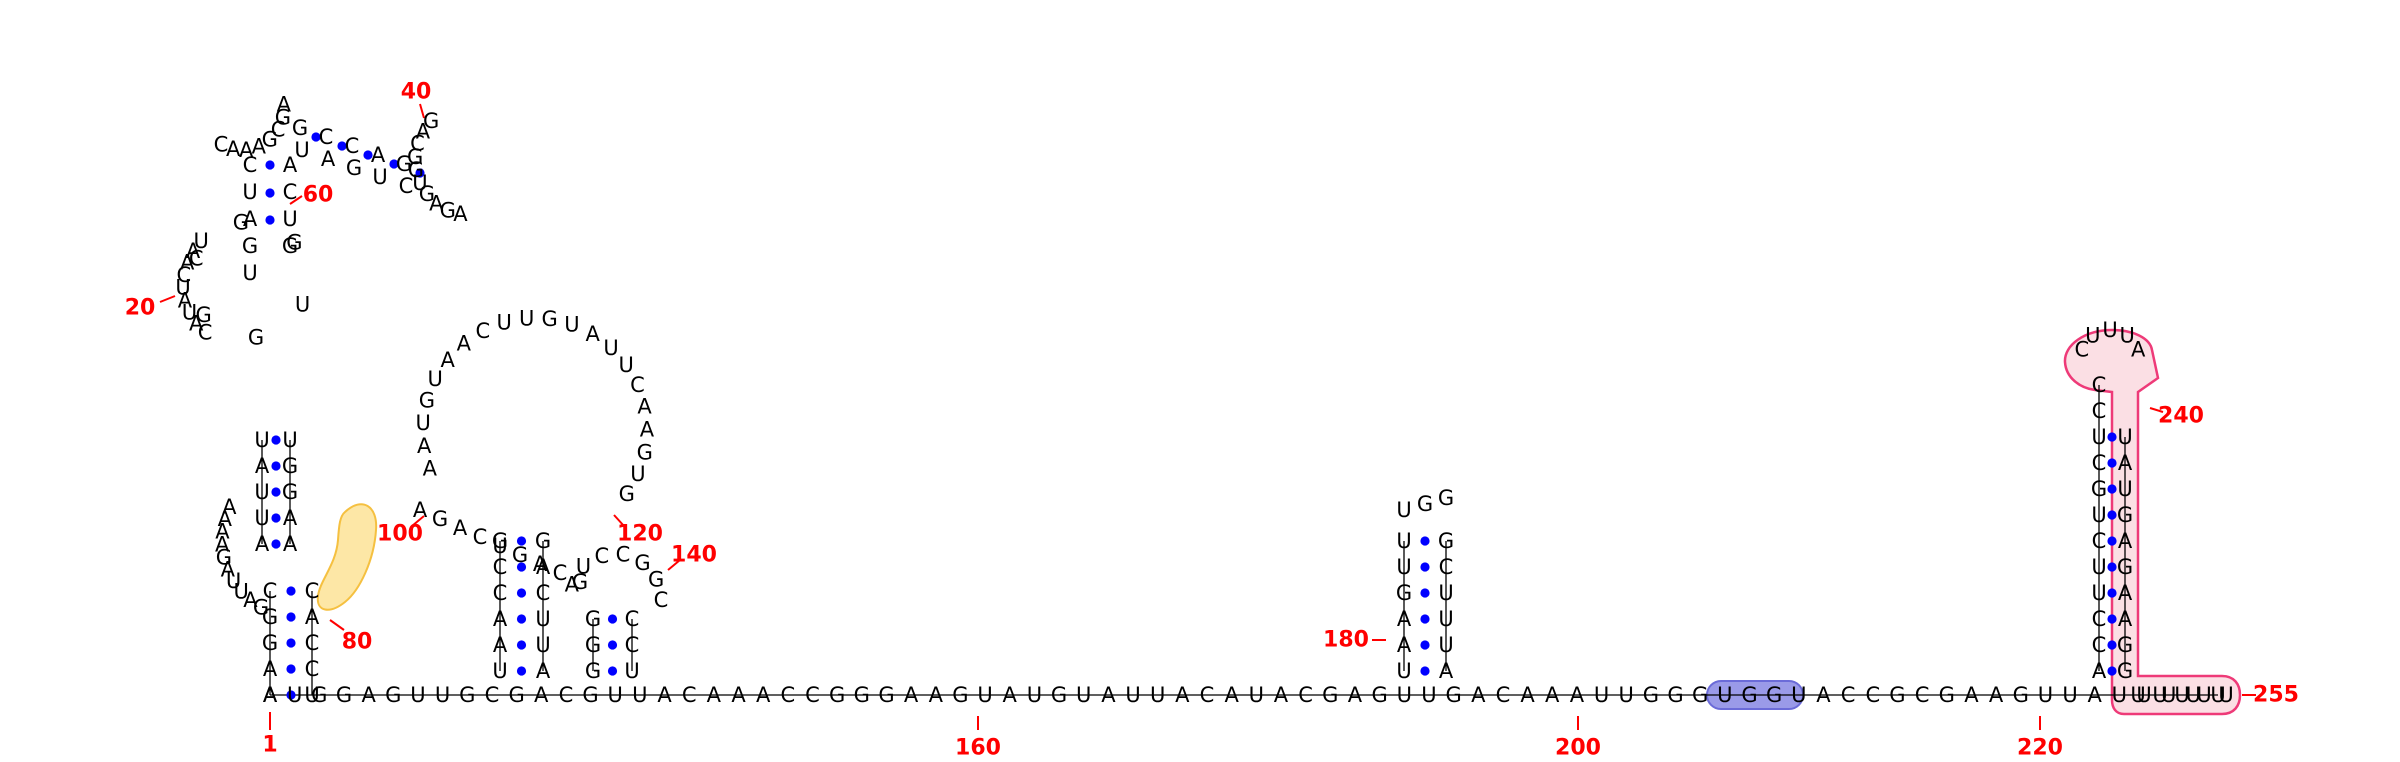 The width and height of the screenshot is (2400, 762). I want to click on stem-c-left-2: U, so click(249, 192).